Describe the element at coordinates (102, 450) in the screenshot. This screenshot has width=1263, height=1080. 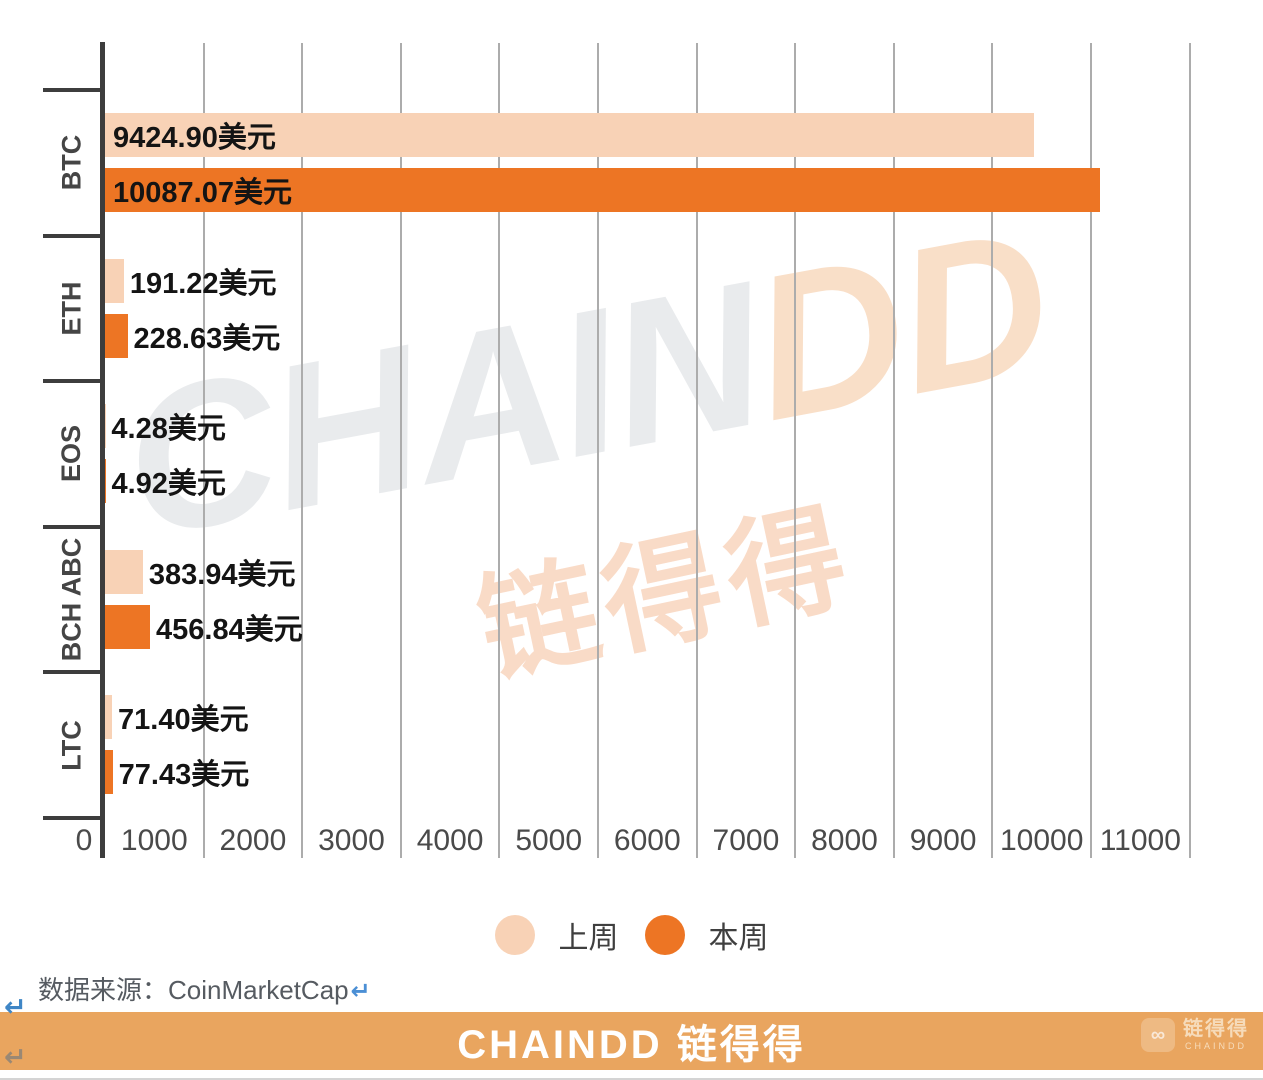
I see `y-axis-line` at that location.